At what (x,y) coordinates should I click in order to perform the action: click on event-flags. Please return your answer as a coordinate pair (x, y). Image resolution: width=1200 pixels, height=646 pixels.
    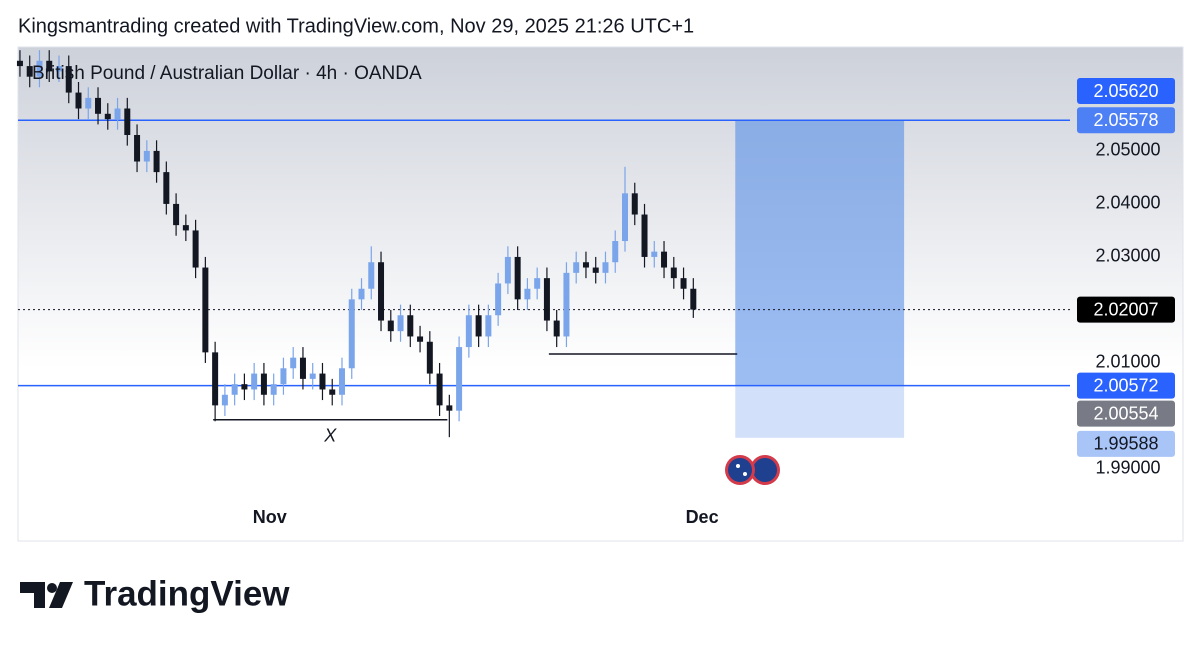
    Looking at the image, I should click on (752, 470).